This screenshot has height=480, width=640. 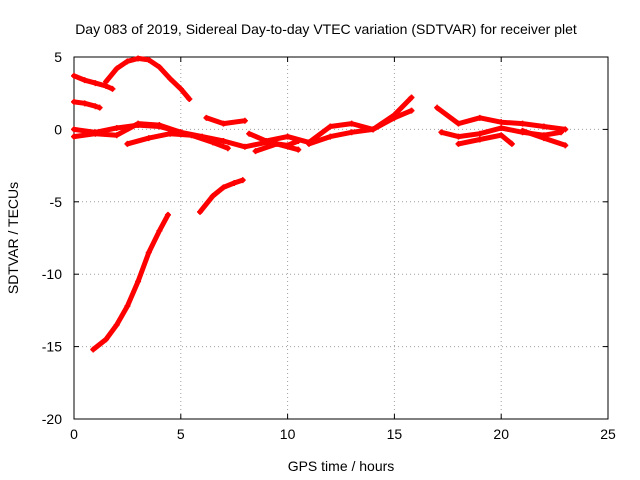 I want to click on series-arc-b, so click(x=148, y=78).